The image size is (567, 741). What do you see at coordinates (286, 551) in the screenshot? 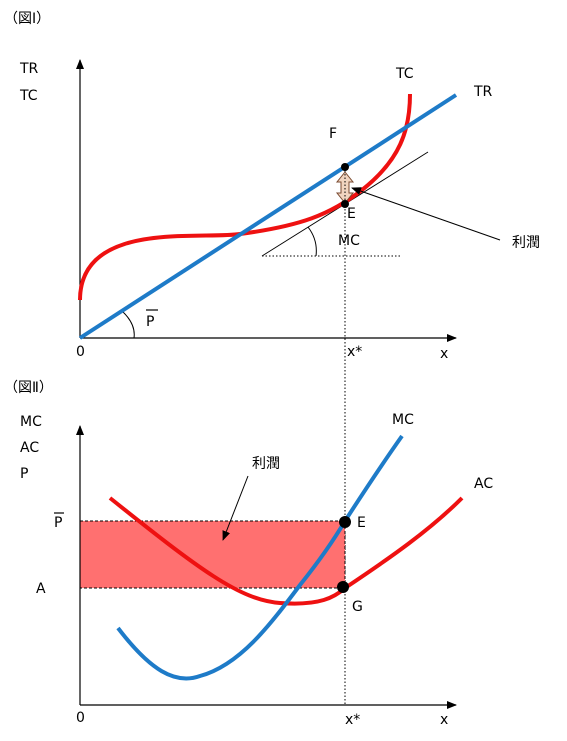
I see `ac-curve` at bounding box center [286, 551].